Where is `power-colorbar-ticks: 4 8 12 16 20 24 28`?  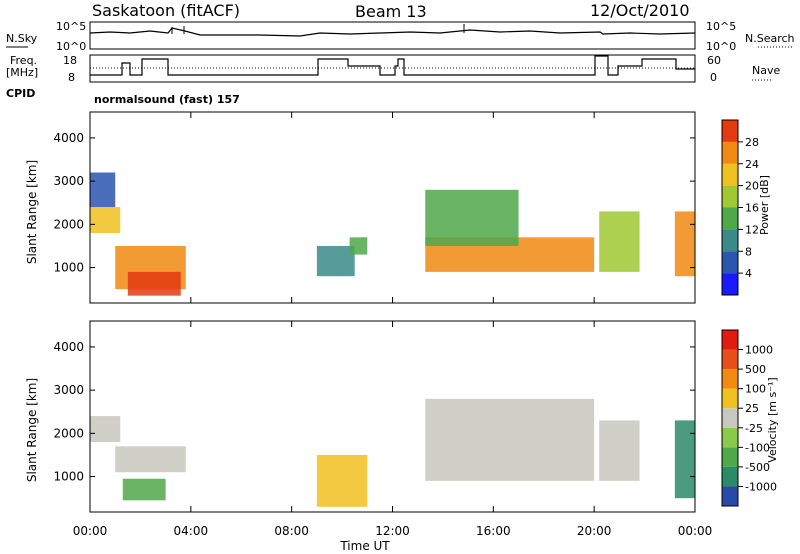
power-colorbar-ticks: 4 8 12 16 20 24 28 is located at coordinates (748, 208).